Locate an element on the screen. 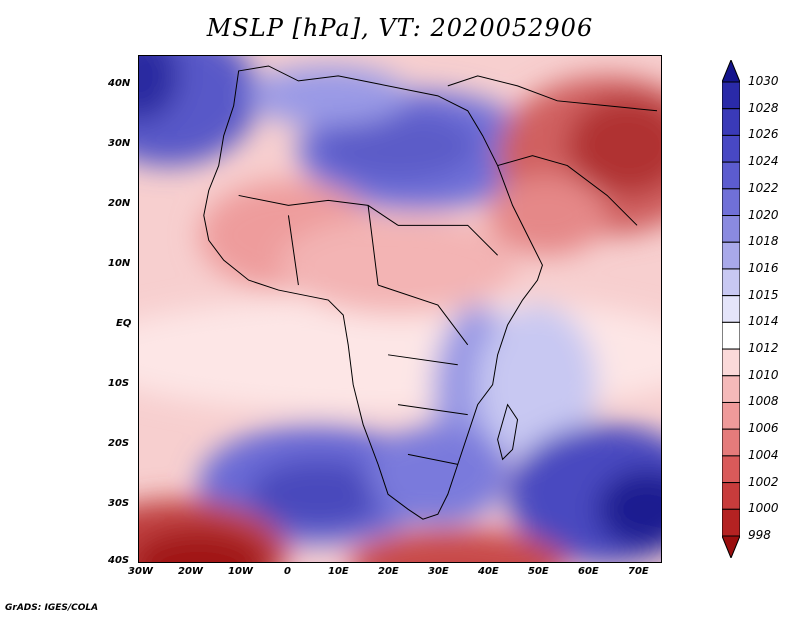 The width and height of the screenshot is (800, 618). lon-label-9: 60E is located at coordinates (588, 571).